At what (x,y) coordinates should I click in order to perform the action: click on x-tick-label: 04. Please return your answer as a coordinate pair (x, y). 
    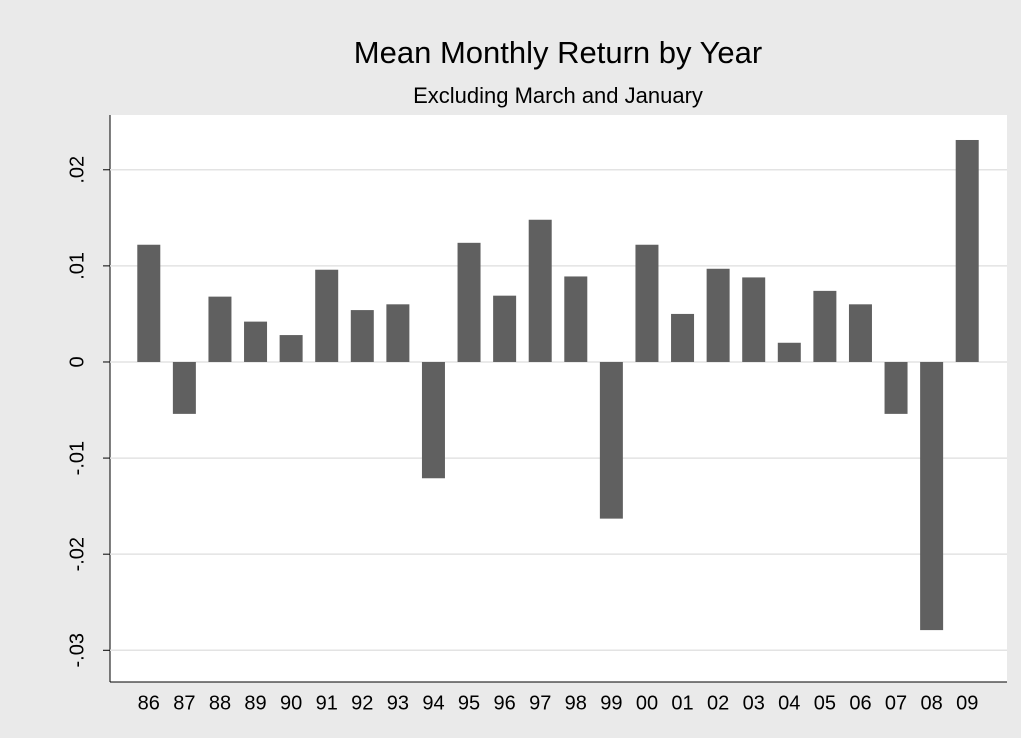
    Looking at the image, I should click on (789, 703).